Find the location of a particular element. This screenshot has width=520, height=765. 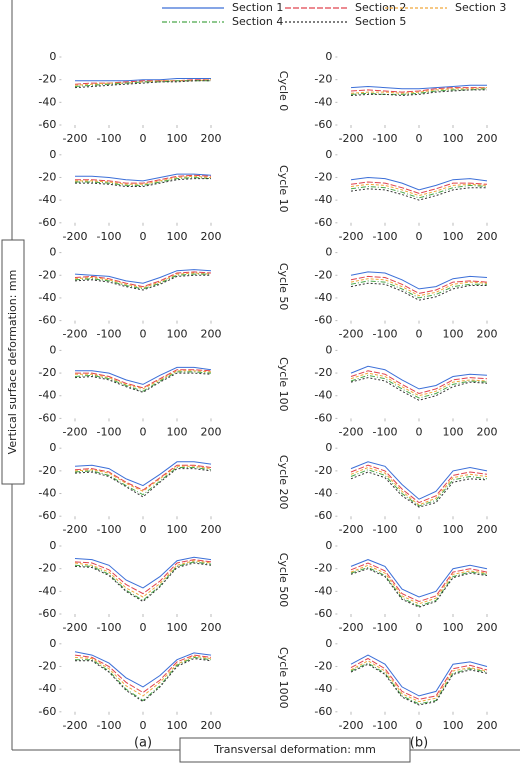

y-axis-label: Vertical surface deformation: mm is located at coordinates (12, 362).